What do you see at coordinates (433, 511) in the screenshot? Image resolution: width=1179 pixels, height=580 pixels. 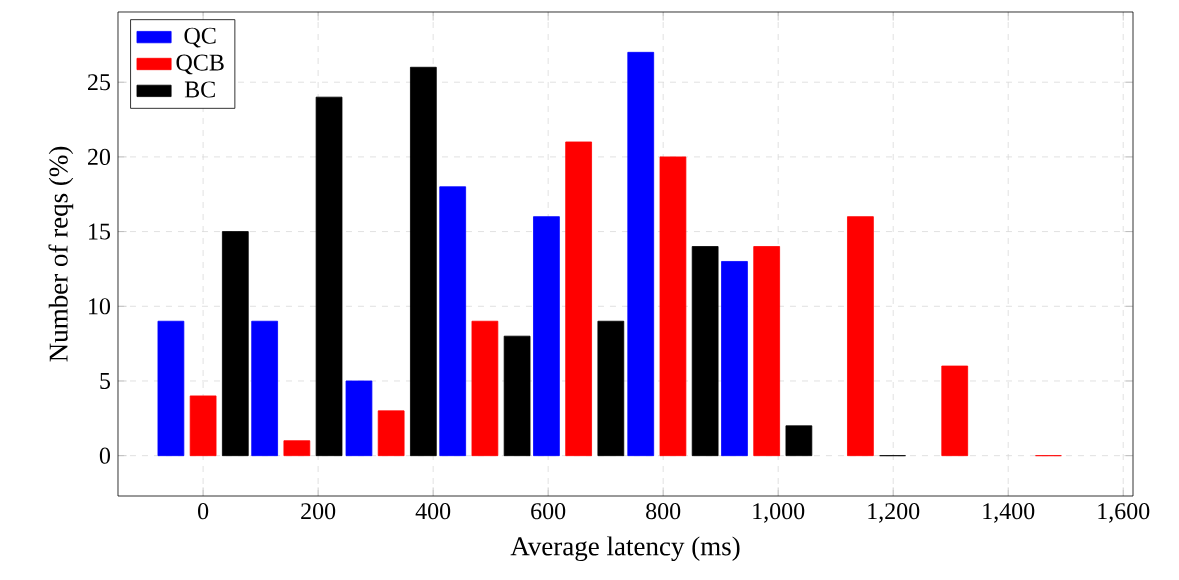 I see `x-tick-label: 400` at bounding box center [433, 511].